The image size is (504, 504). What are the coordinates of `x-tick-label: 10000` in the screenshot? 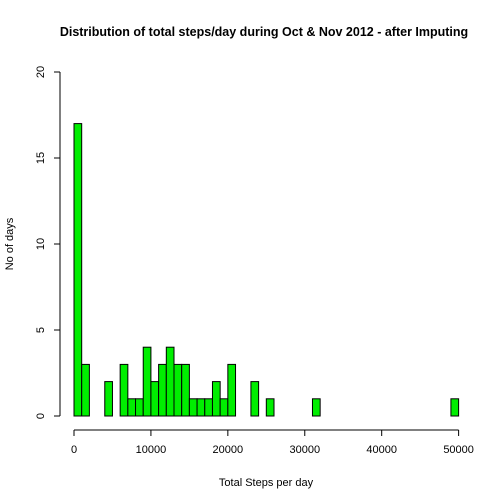 It's located at (151, 450).